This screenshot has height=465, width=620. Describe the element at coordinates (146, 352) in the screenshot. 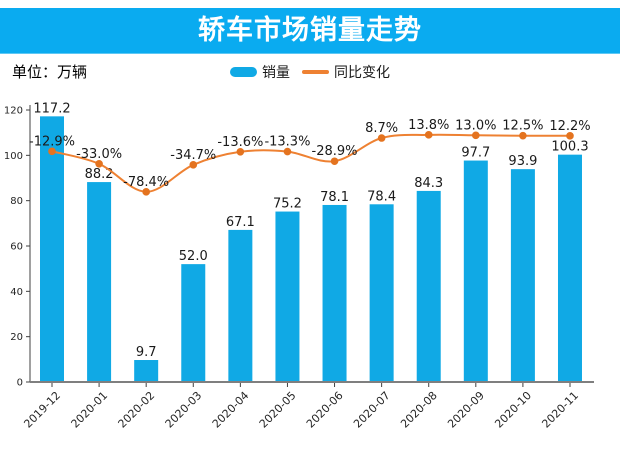

I see `bar-value-label: 9.7` at that location.